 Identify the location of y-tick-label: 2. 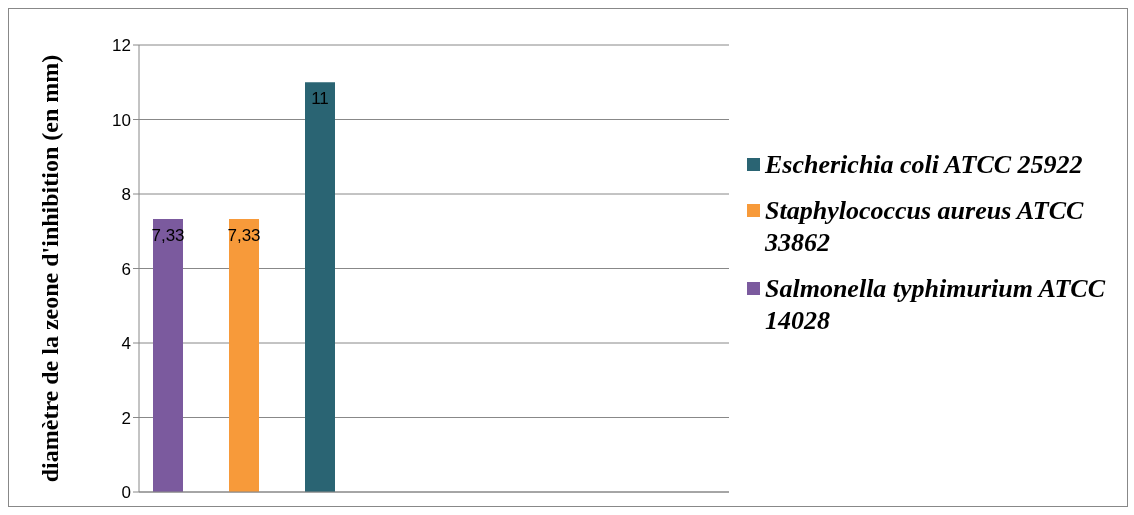
(126, 418).